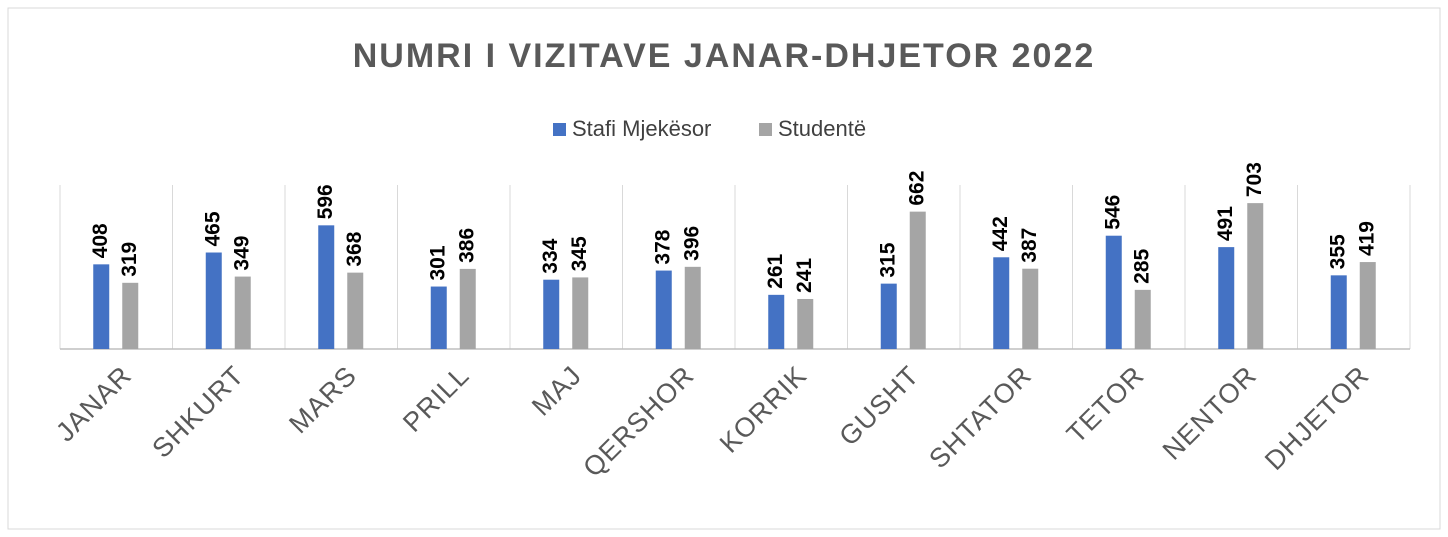 The width and height of the screenshot is (1448, 537). I want to click on data-label: 285, so click(1141, 266).